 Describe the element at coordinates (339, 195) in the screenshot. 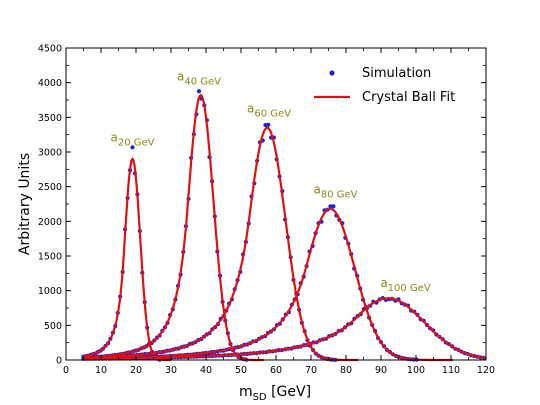

I see `peak-label-subscript: 80 GeV` at that location.